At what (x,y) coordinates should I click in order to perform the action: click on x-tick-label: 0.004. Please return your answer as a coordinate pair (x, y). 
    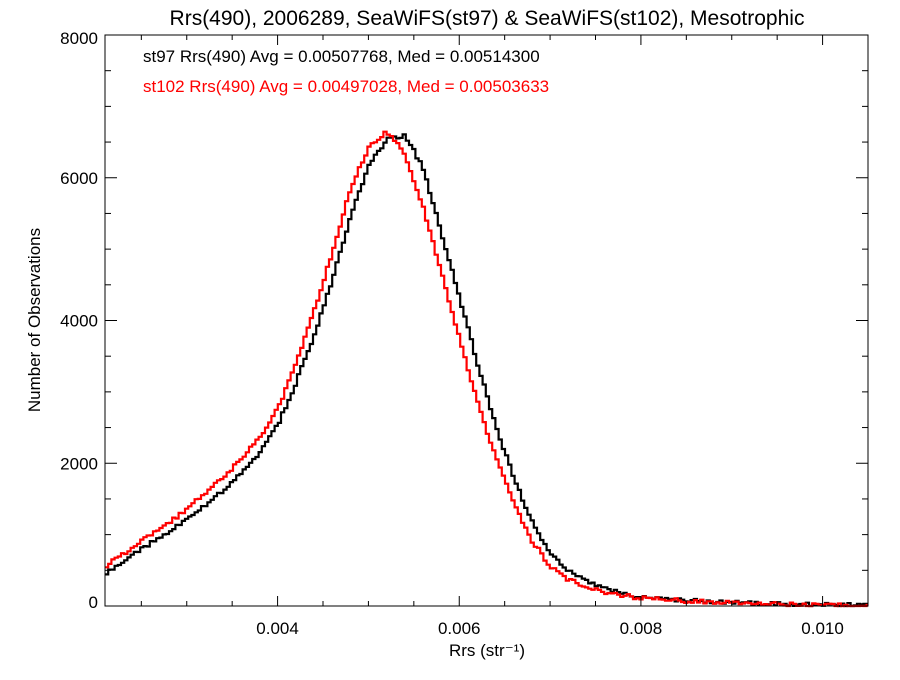
    Looking at the image, I should click on (277, 628).